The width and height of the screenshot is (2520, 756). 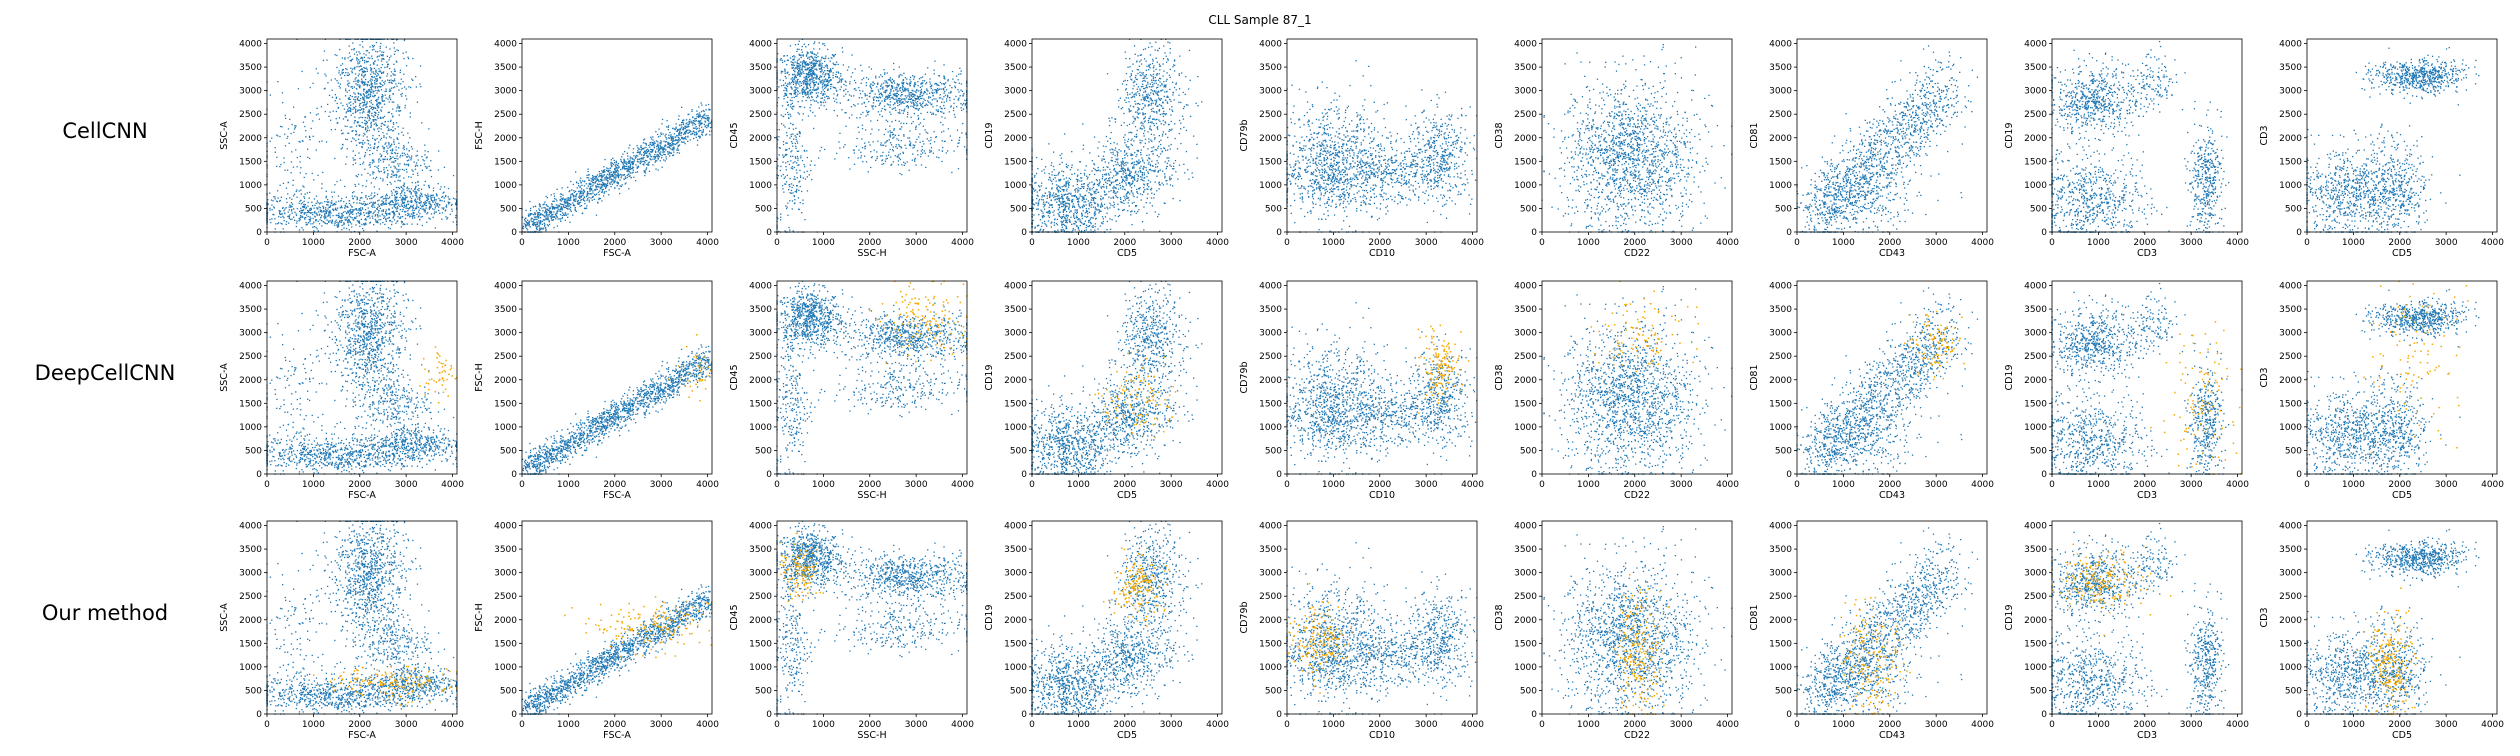 What do you see at coordinates (522, 243) in the screenshot?
I see `x-tick-label: 0` at bounding box center [522, 243].